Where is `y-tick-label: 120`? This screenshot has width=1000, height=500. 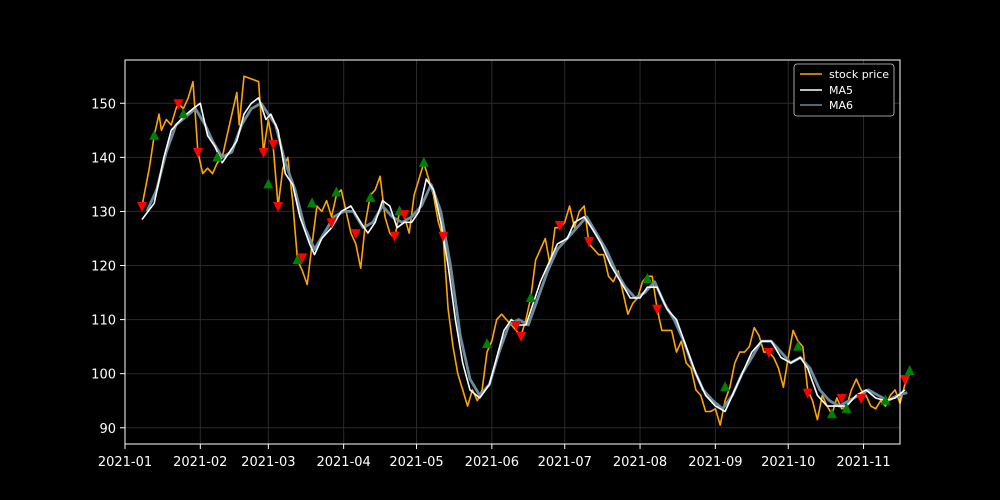 y-tick-label: 120 is located at coordinates (103, 267).